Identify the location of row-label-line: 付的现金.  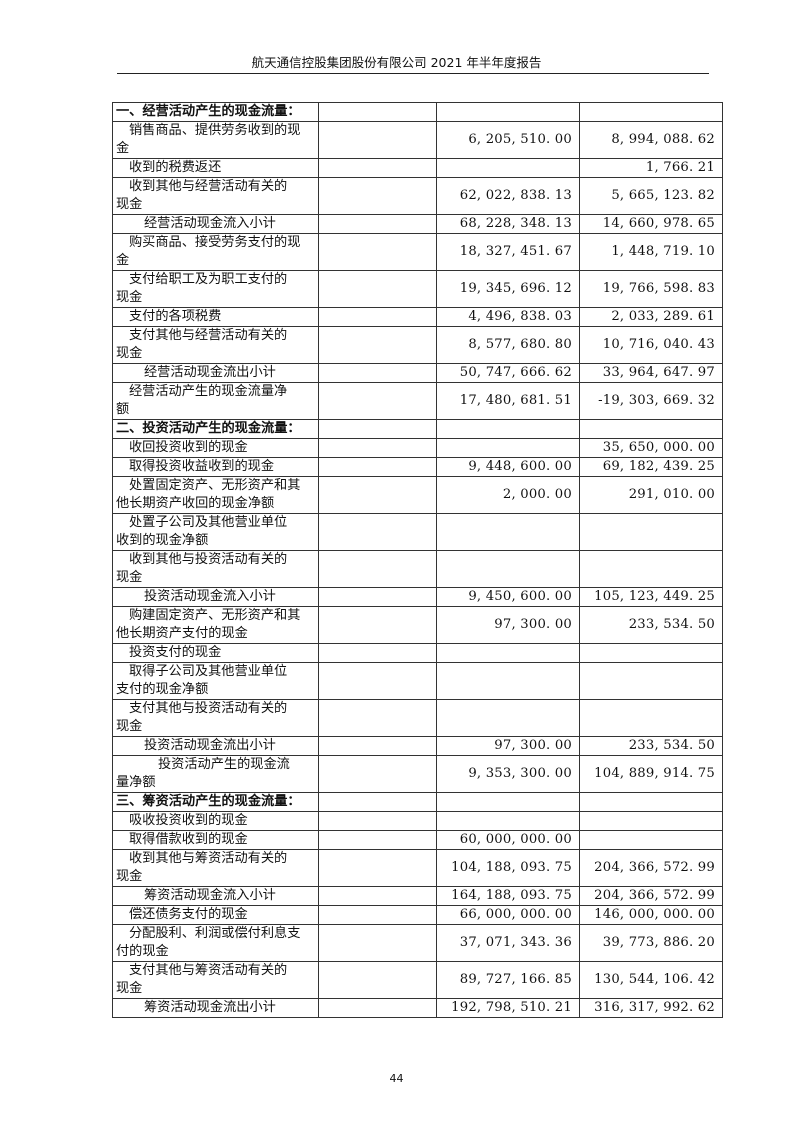
(142, 951).